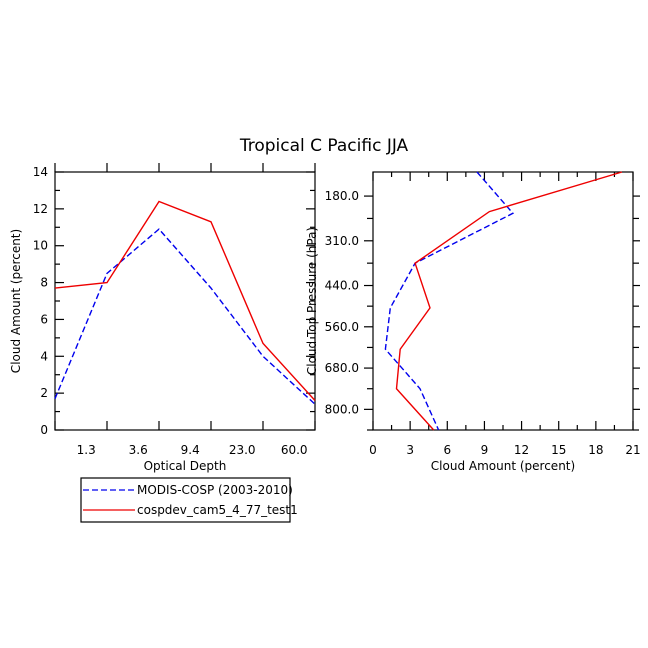 The width and height of the screenshot is (648, 648). What do you see at coordinates (558, 450) in the screenshot?
I see `panel2-xtick-label: 15` at bounding box center [558, 450].